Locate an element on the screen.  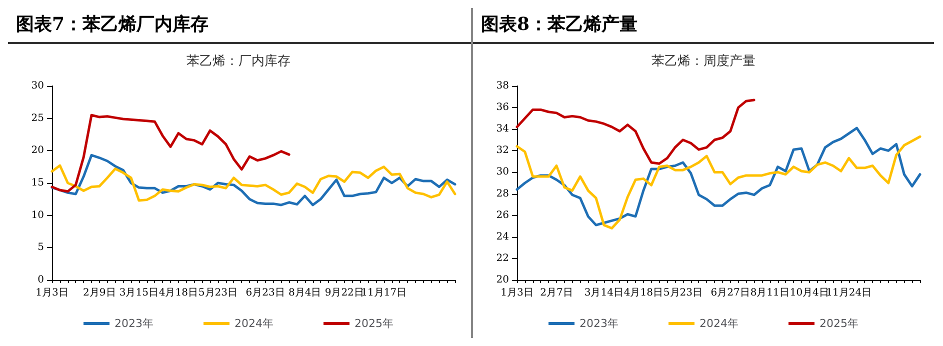
y-tick-label: 5 is located at coordinates (41, 248).